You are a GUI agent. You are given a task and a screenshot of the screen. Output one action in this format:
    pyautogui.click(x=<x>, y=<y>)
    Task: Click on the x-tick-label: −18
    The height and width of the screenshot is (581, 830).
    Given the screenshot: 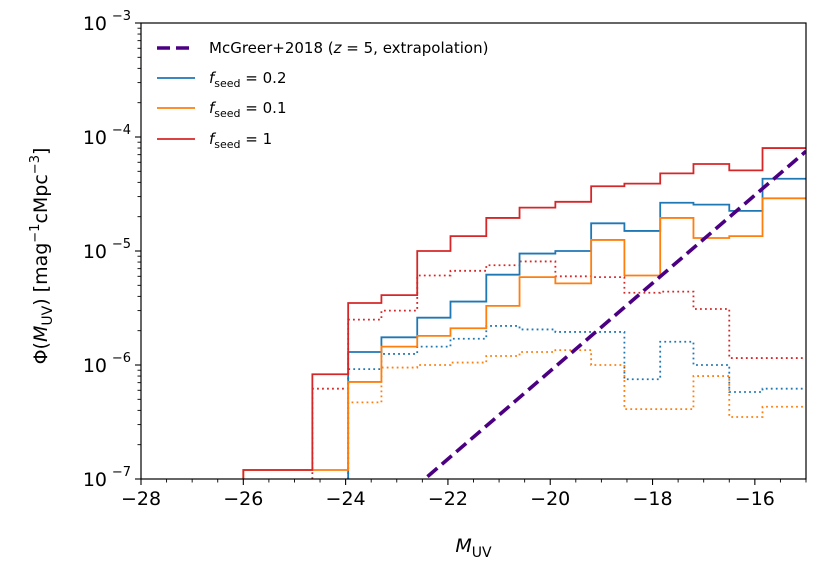 What is the action you would take?
    pyautogui.click(x=652, y=499)
    